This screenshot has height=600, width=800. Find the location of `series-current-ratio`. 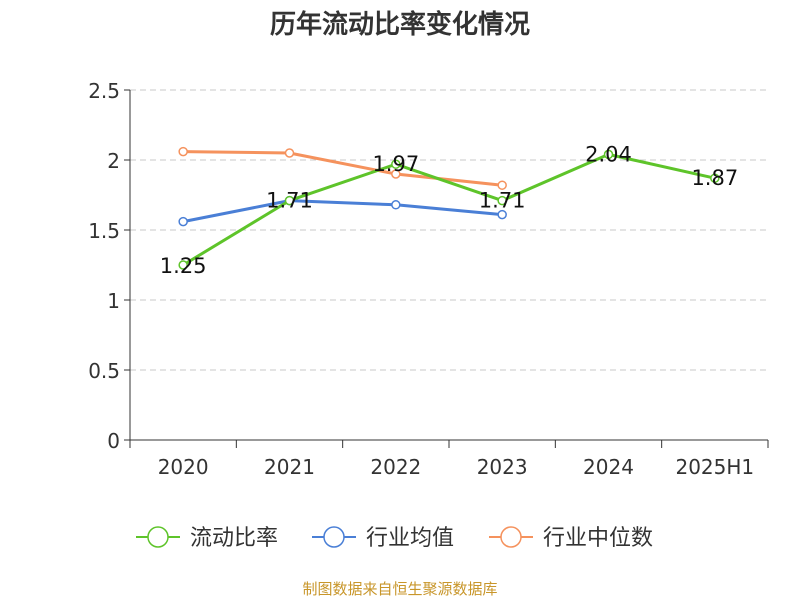

series-current-ratio is located at coordinates (449, 209).